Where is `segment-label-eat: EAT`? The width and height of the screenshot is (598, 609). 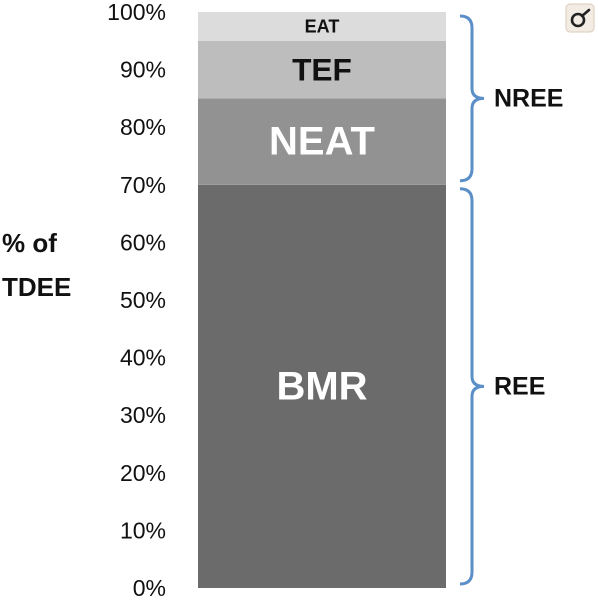
segment-label-eat: EAT is located at coordinates (322, 26).